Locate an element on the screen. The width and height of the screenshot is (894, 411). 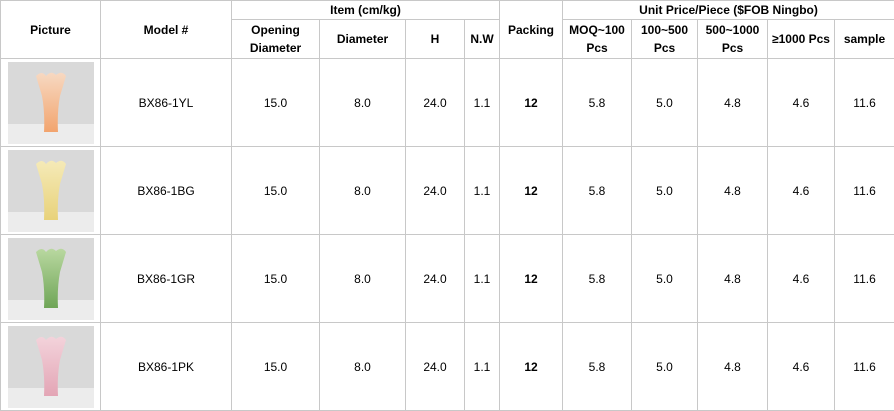
column-header: 500~1000 Pcs is located at coordinates (732, 39).